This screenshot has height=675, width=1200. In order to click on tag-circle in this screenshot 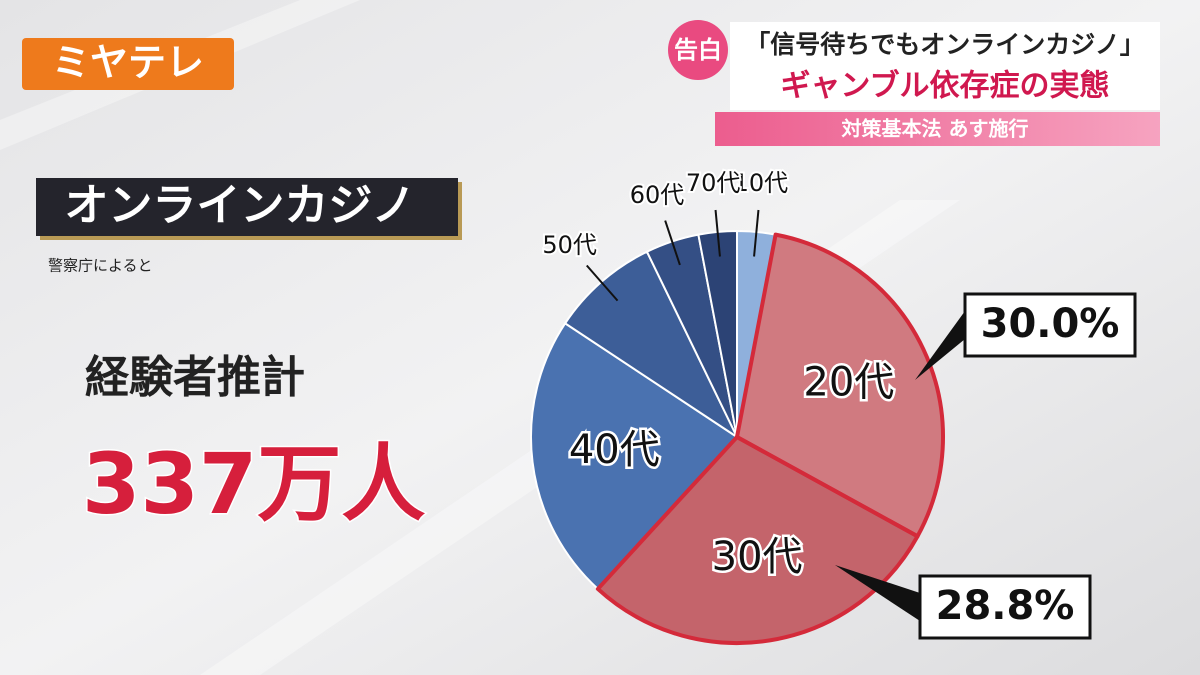, I will do `click(698, 50)`.